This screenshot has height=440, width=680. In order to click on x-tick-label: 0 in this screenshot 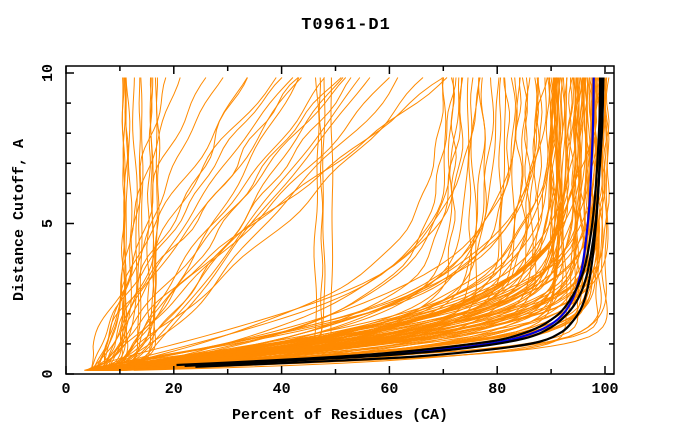, I will do `click(65, 389)`.